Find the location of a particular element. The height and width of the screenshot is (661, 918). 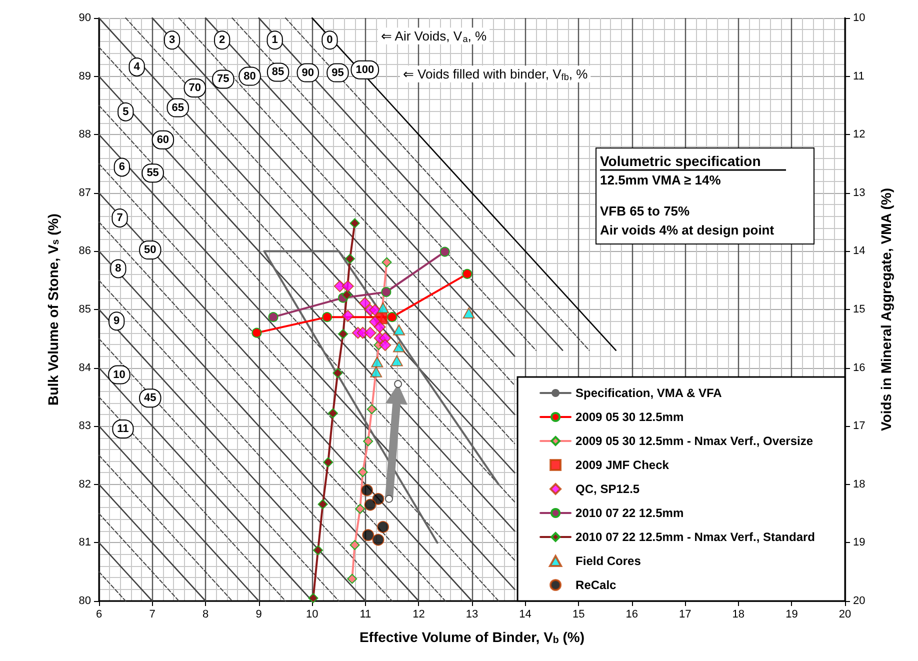

annotation: 75 is located at coordinates (223, 79).